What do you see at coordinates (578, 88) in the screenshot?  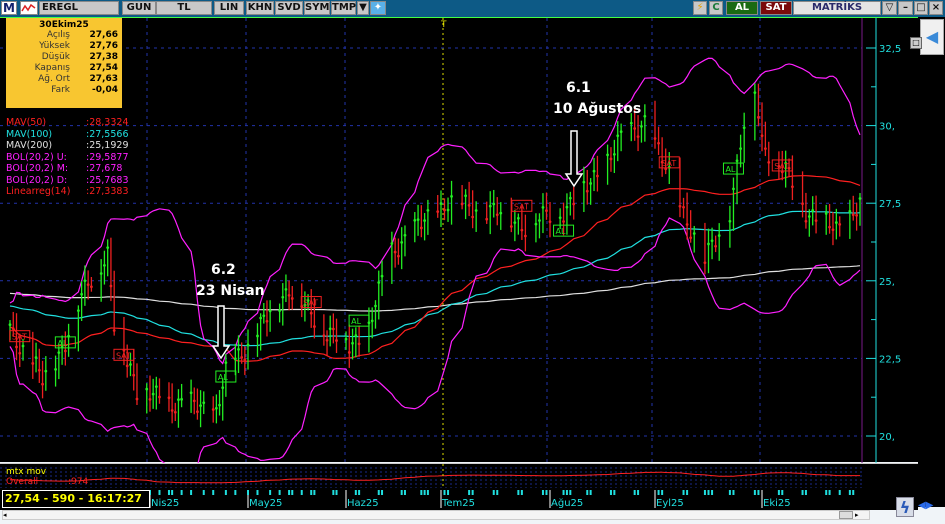 I see `annotation-label: 6.1` at bounding box center [578, 88].